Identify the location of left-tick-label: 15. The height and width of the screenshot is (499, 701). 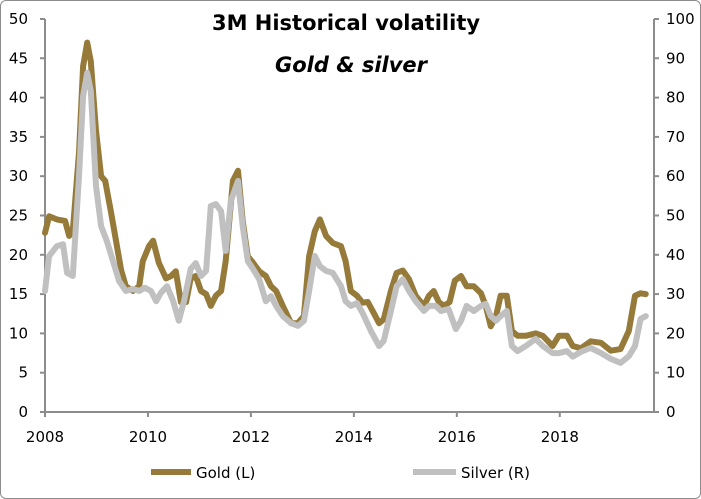
(18, 294).